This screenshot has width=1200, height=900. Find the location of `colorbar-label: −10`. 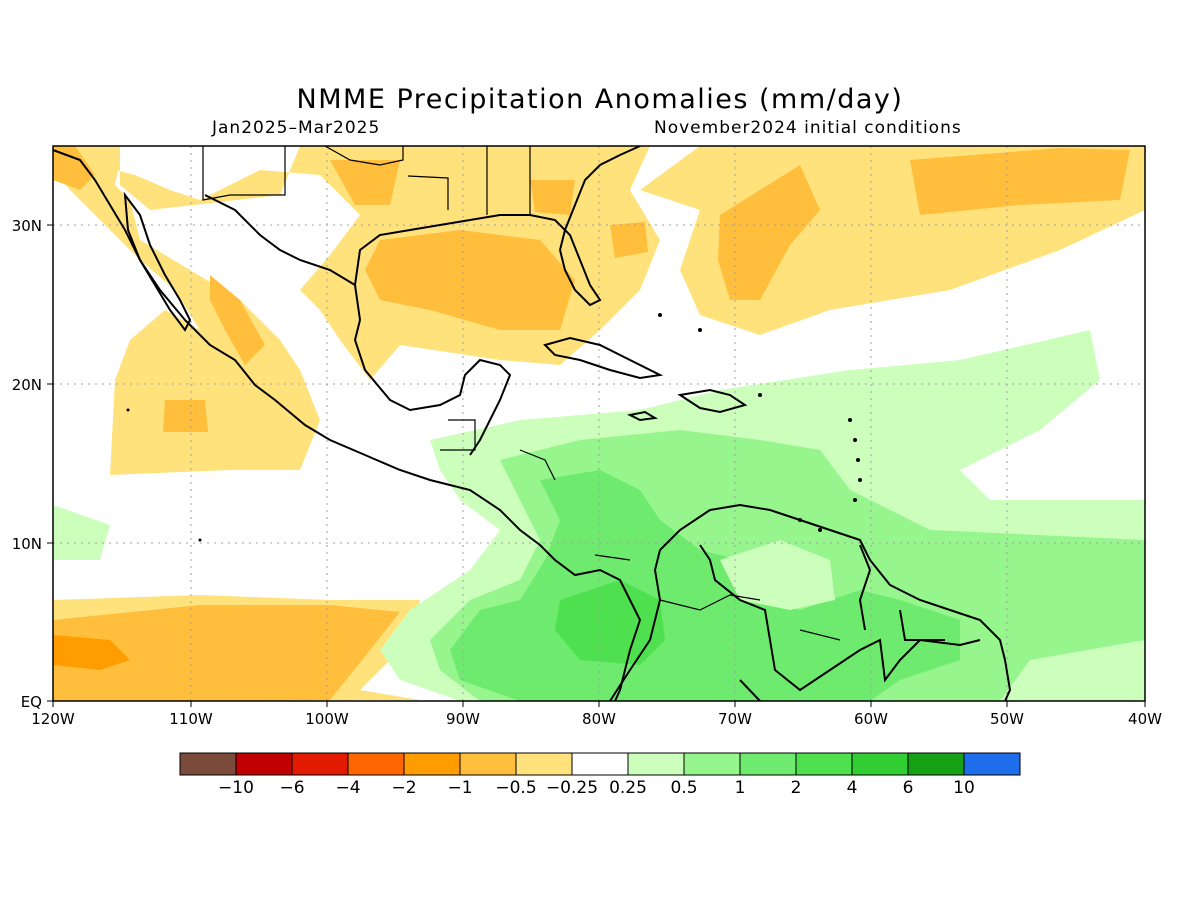

colorbar-label: −10 is located at coordinates (236, 788).